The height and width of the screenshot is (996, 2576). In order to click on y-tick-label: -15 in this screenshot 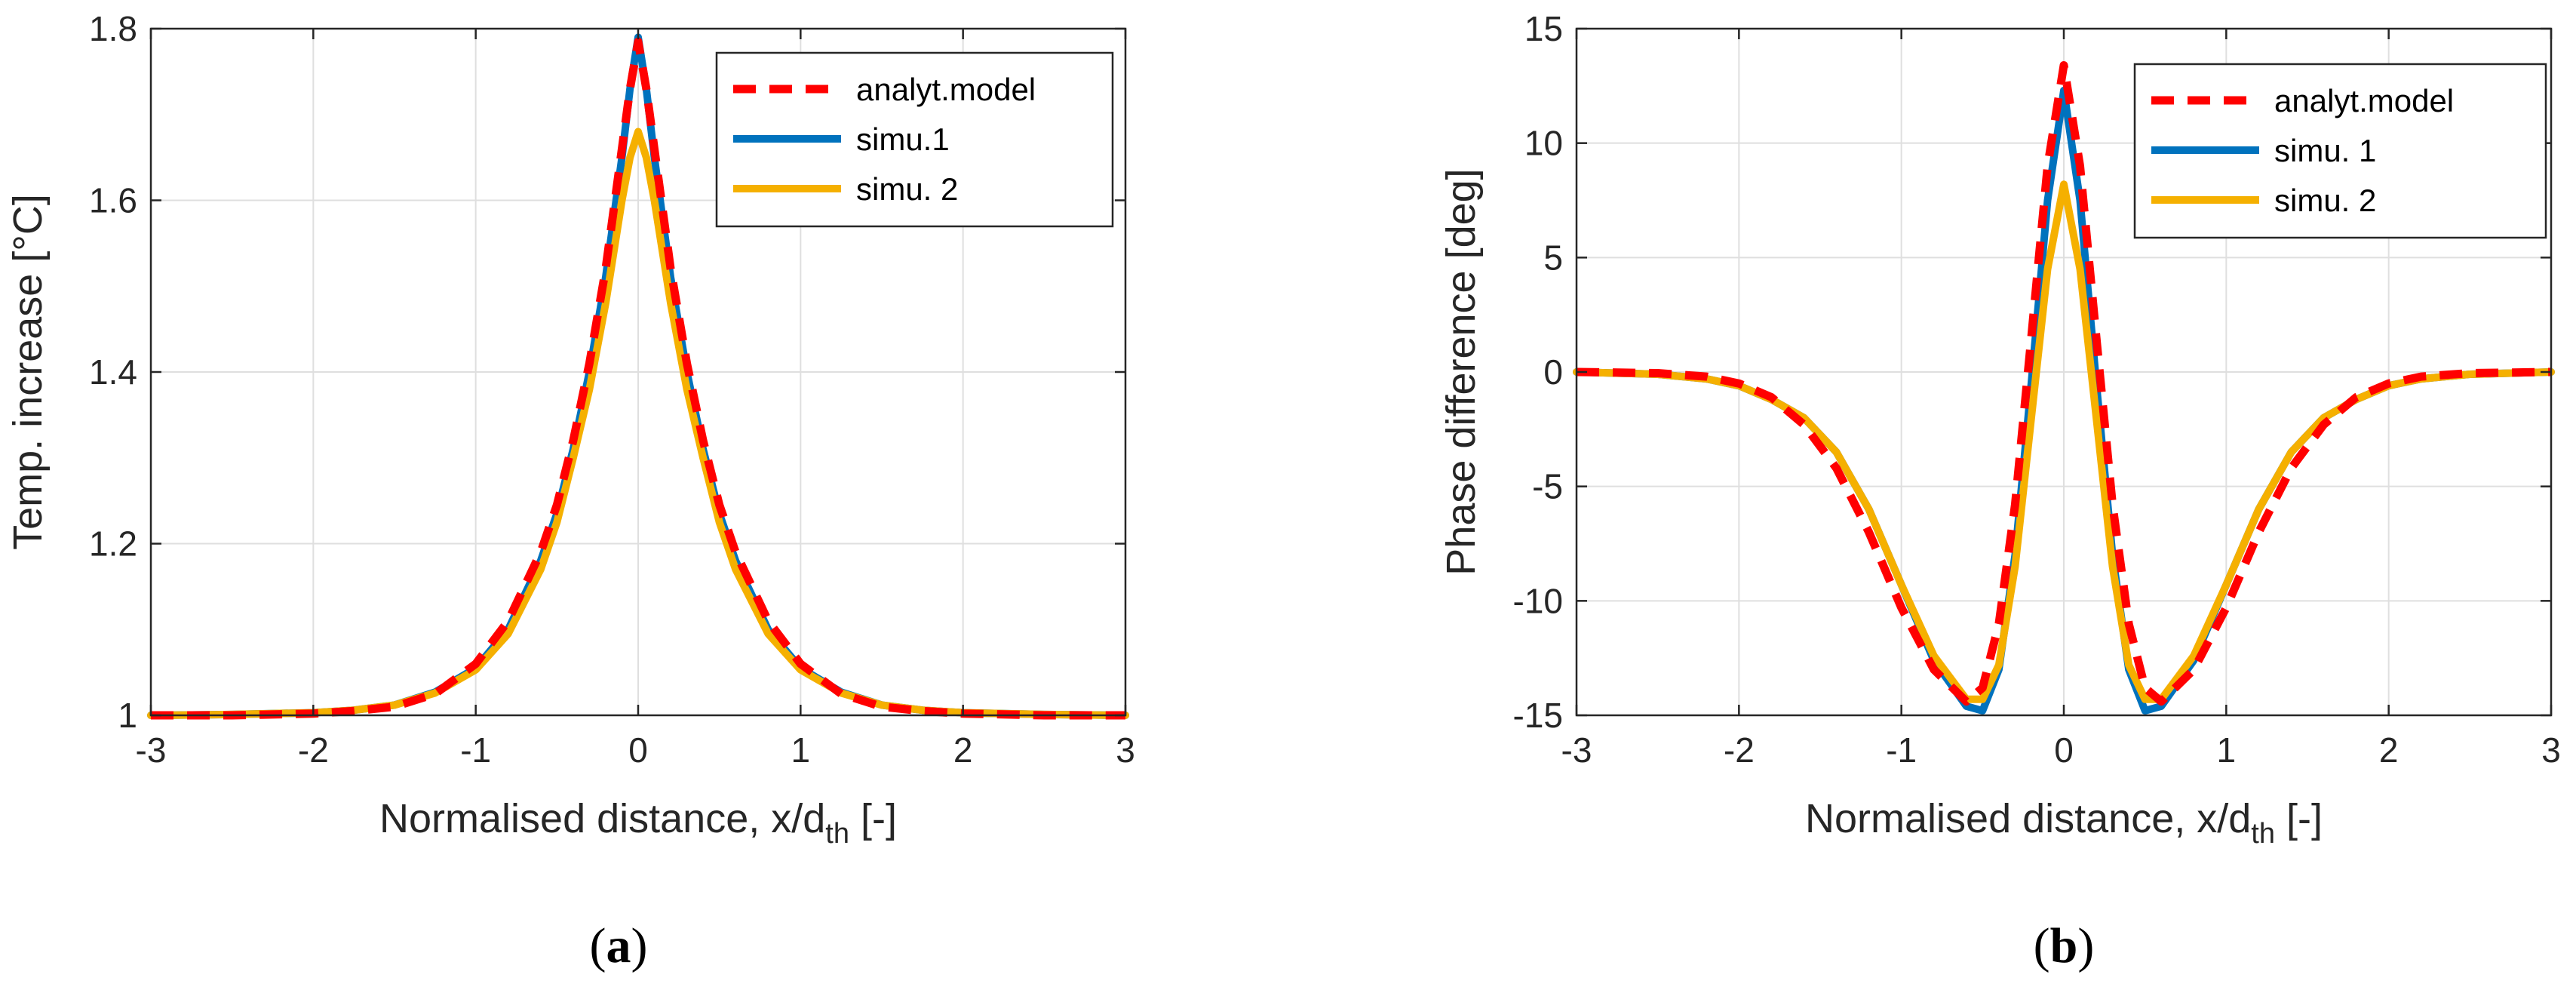, I will do `click(1538, 715)`.